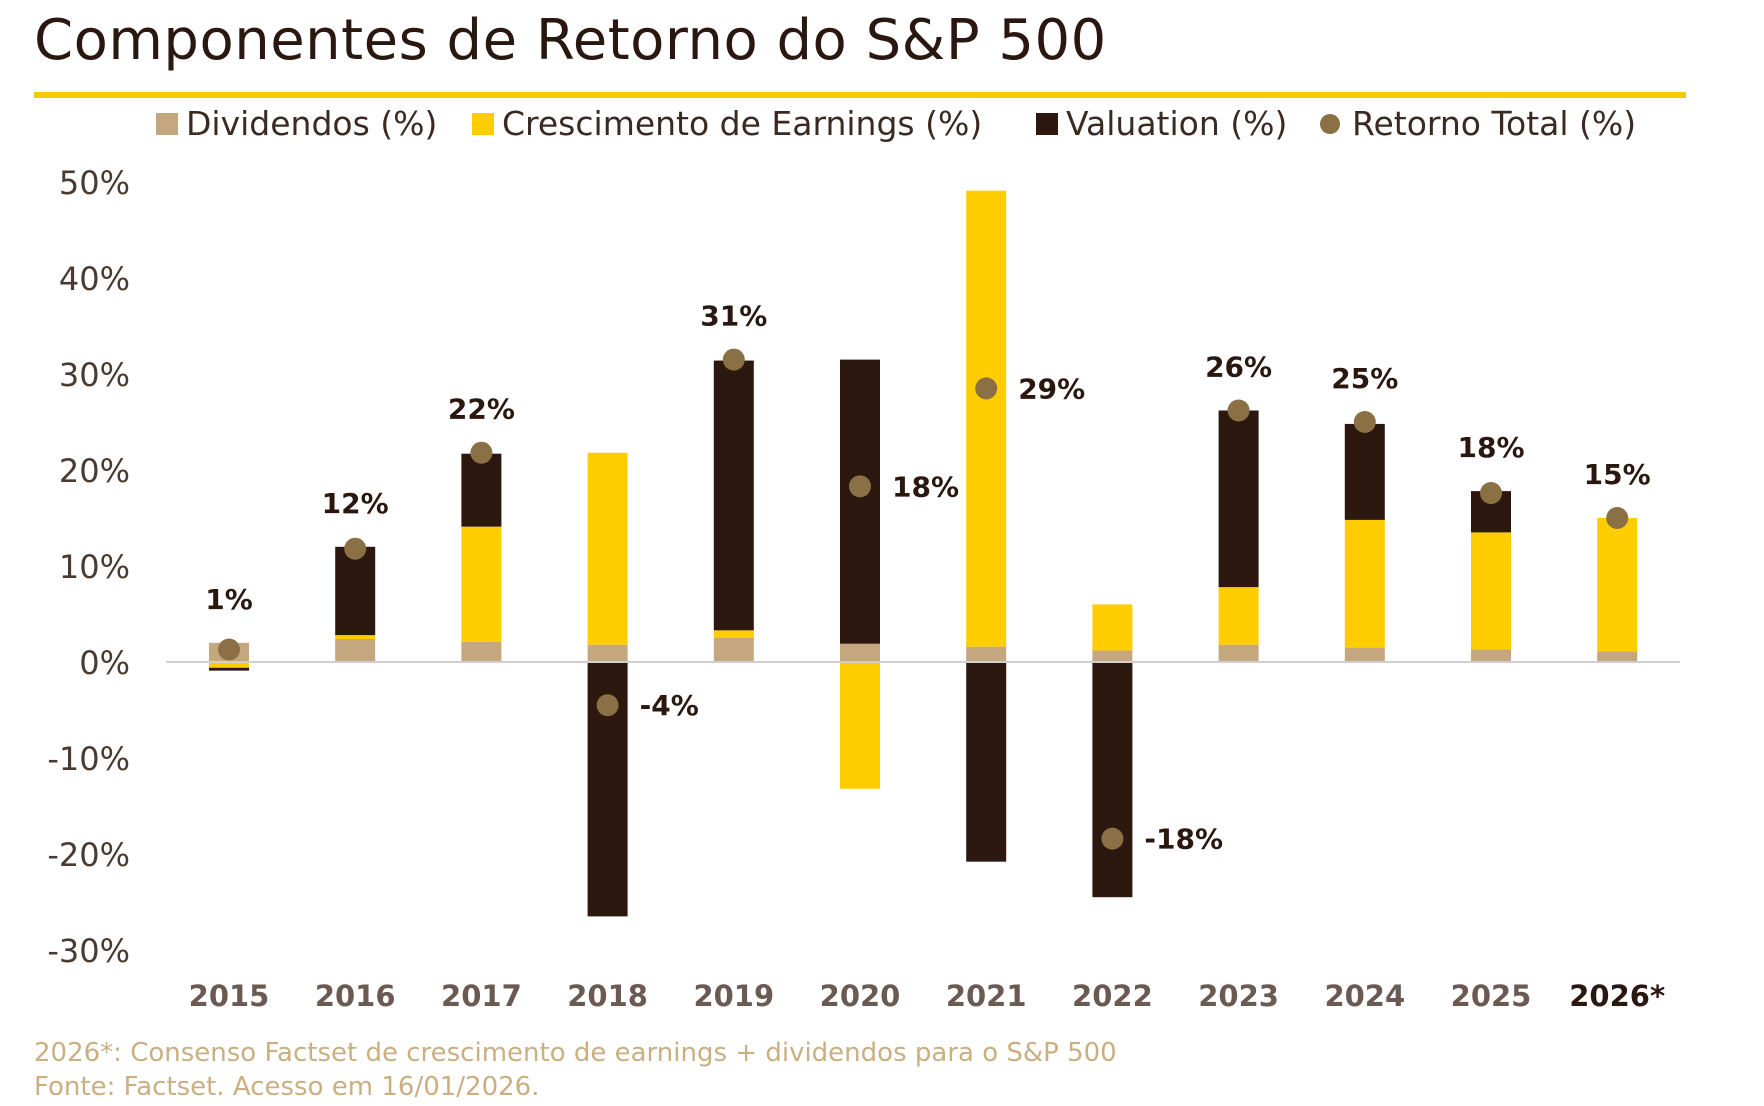  I want to click on y-tick-label: 40%, so click(94, 279).